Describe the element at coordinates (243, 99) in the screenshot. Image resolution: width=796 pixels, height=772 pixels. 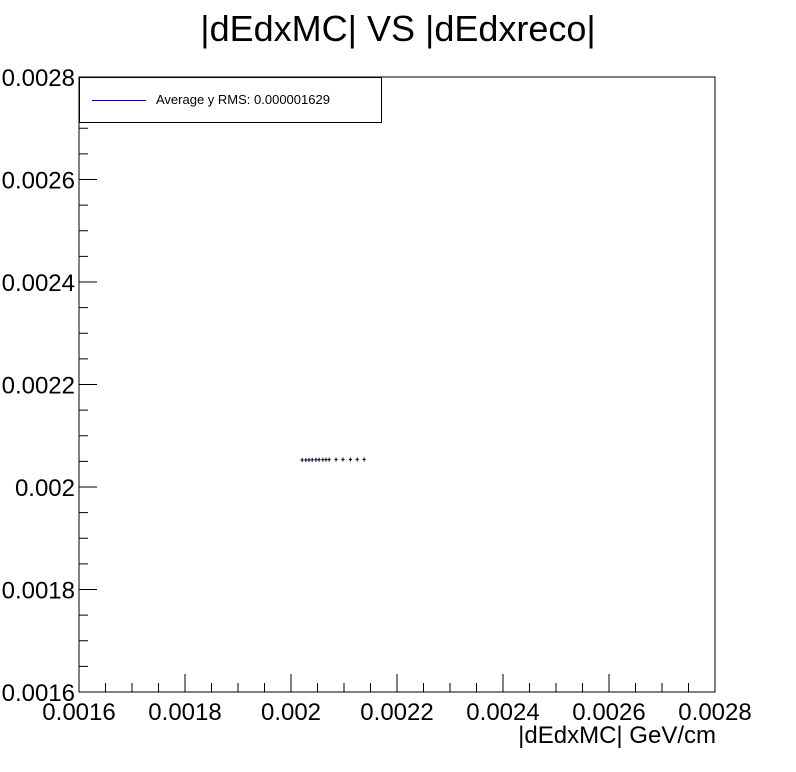
I see `legend-label: Average y RMS: 0.000001629` at that location.